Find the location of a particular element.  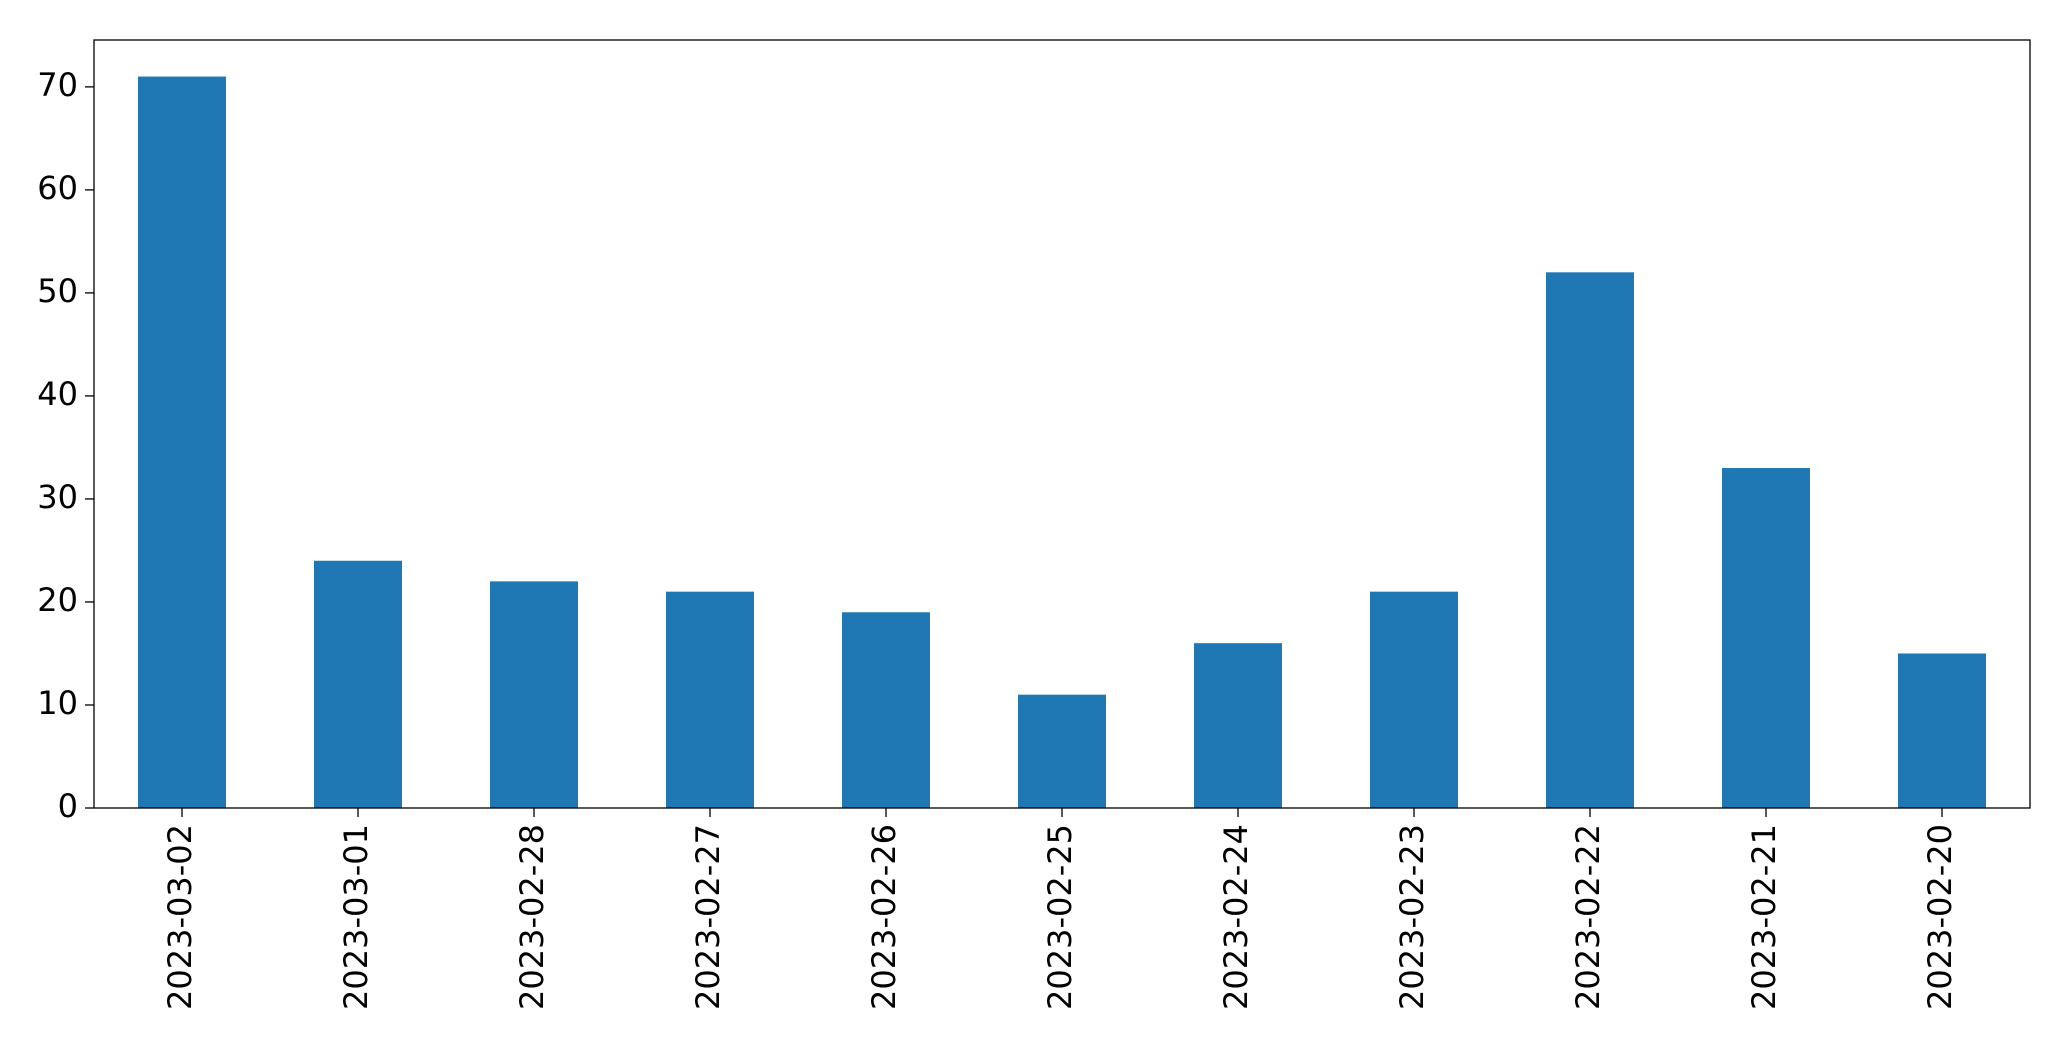

x-tick-label: 2023-02-25 is located at coordinates (1060, 917).